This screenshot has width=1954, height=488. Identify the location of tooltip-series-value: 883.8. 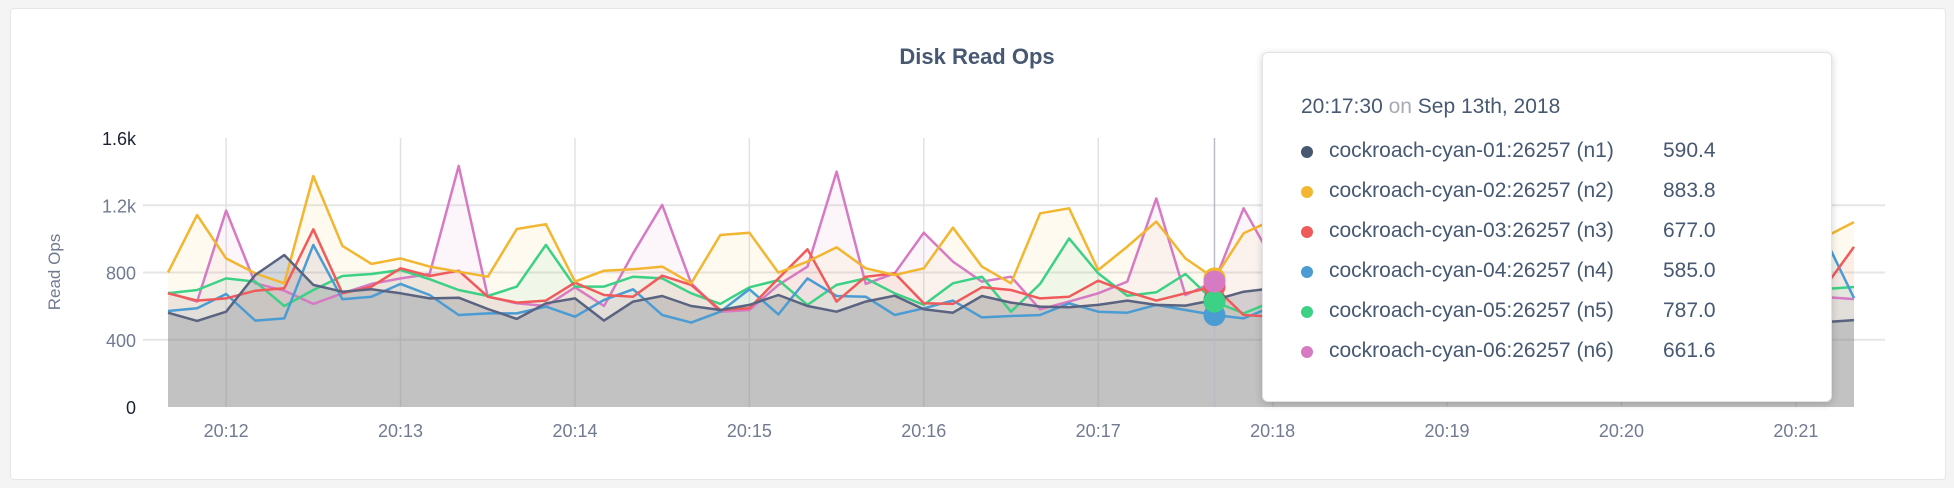
(1689, 190).